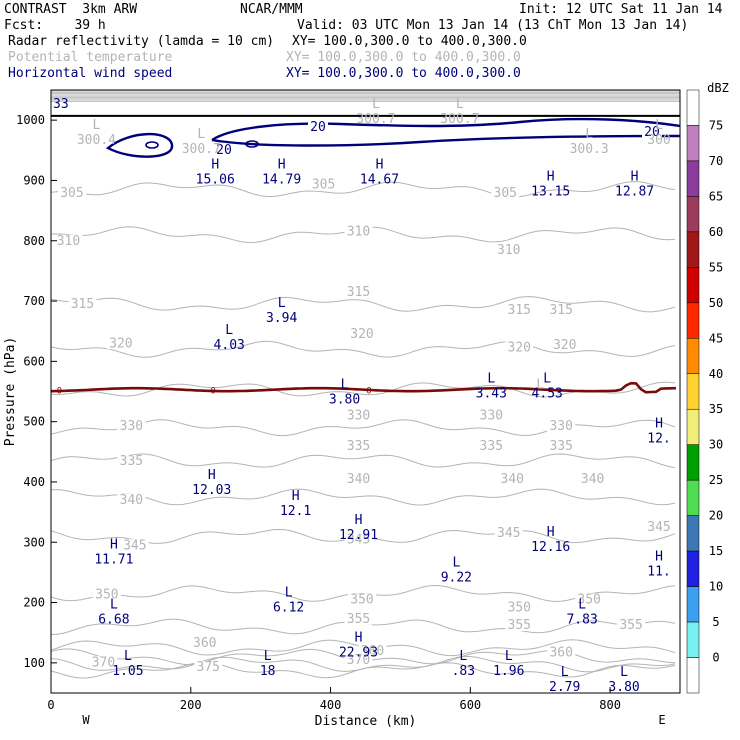  I want to click on field-theta-xy: XY= 100.0,300.0 to 400.0,300.0, so click(403, 57).